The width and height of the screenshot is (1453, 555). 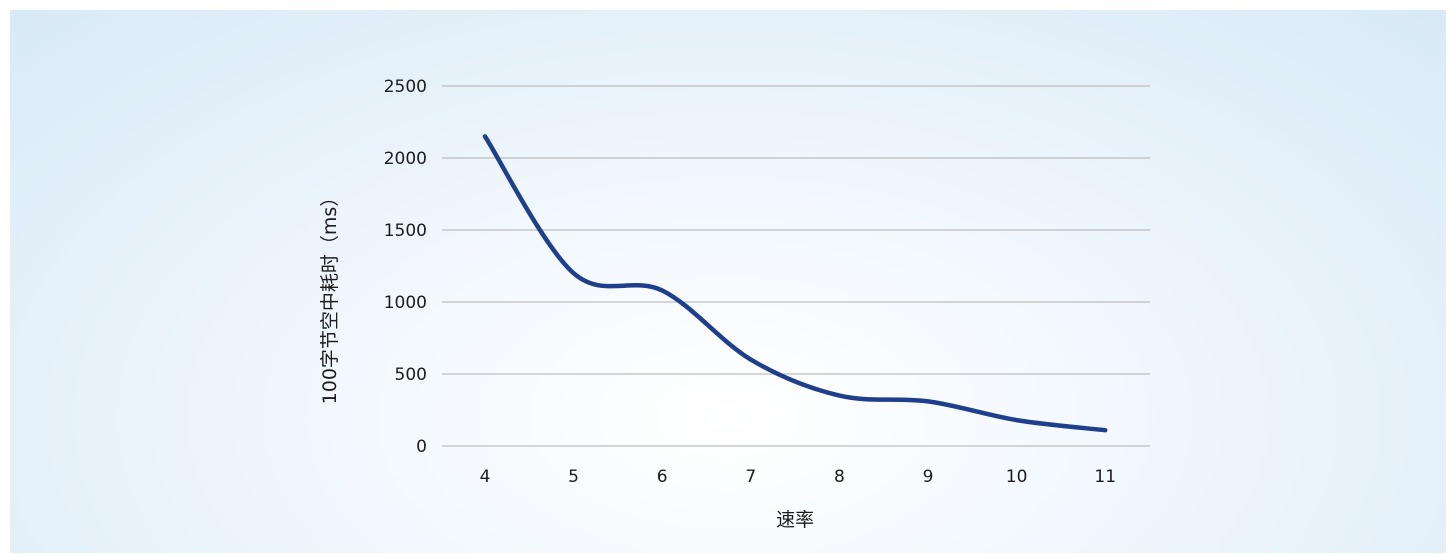 I want to click on x-tick-label: 4, so click(x=485, y=477).